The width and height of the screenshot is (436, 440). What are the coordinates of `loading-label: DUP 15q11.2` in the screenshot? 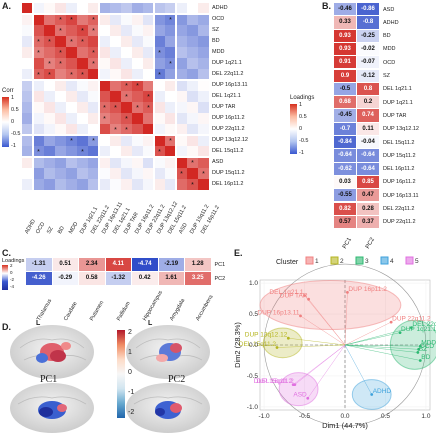 It's located at (273, 381).